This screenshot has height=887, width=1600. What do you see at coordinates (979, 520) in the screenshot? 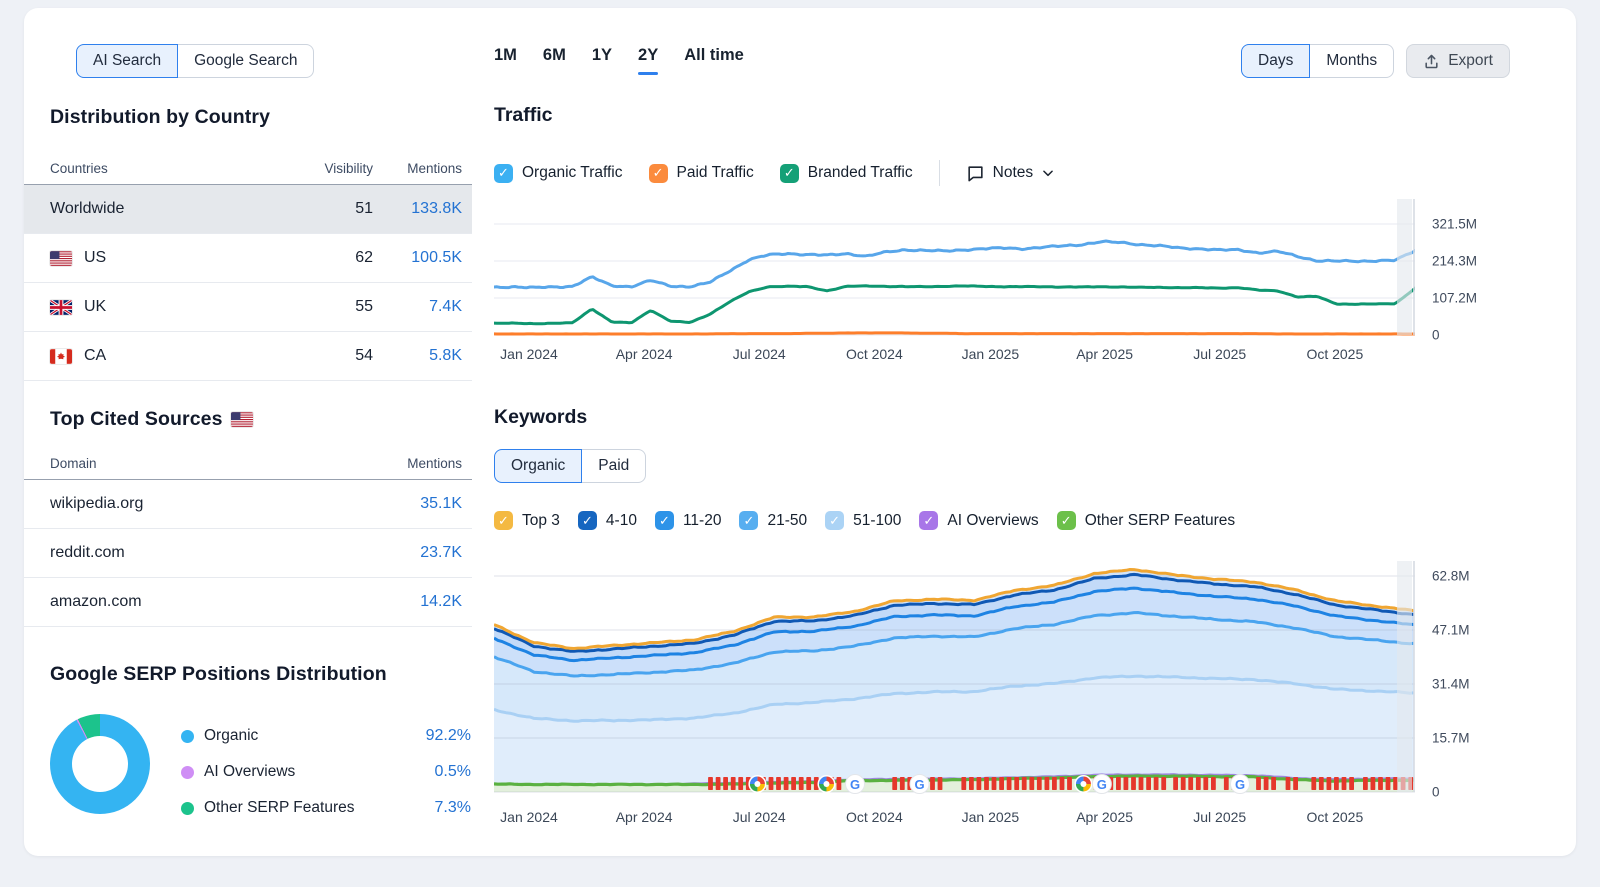
I see `ai-overviews-checkbox: ✓ AI Overviews` at bounding box center [979, 520].